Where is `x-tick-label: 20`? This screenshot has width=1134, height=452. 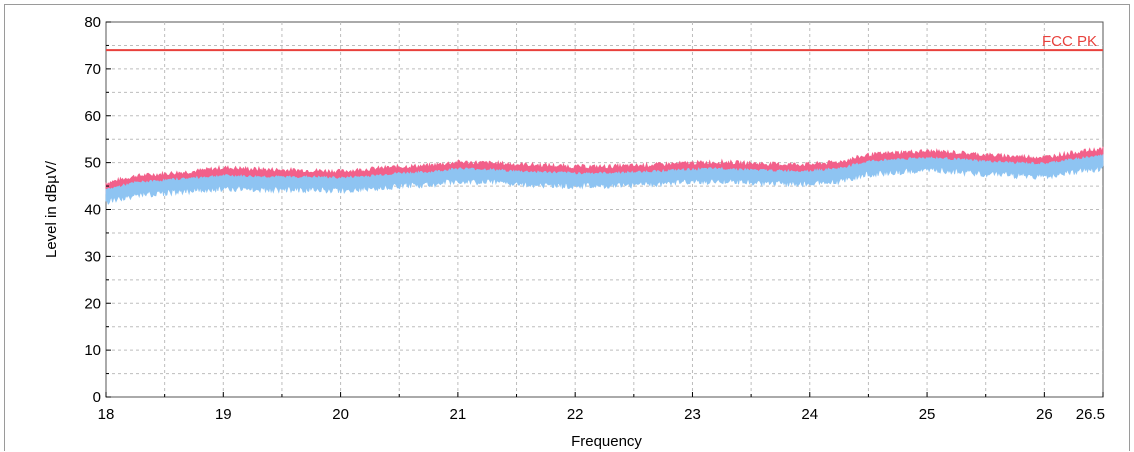 x-tick-label: 20 is located at coordinates (340, 414).